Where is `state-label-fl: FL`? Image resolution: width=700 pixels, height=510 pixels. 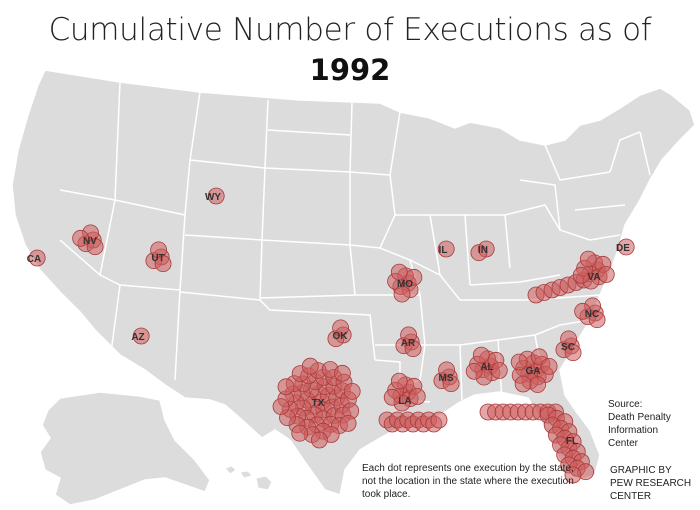 state-label-fl: FL is located at coordinates (572, 441).